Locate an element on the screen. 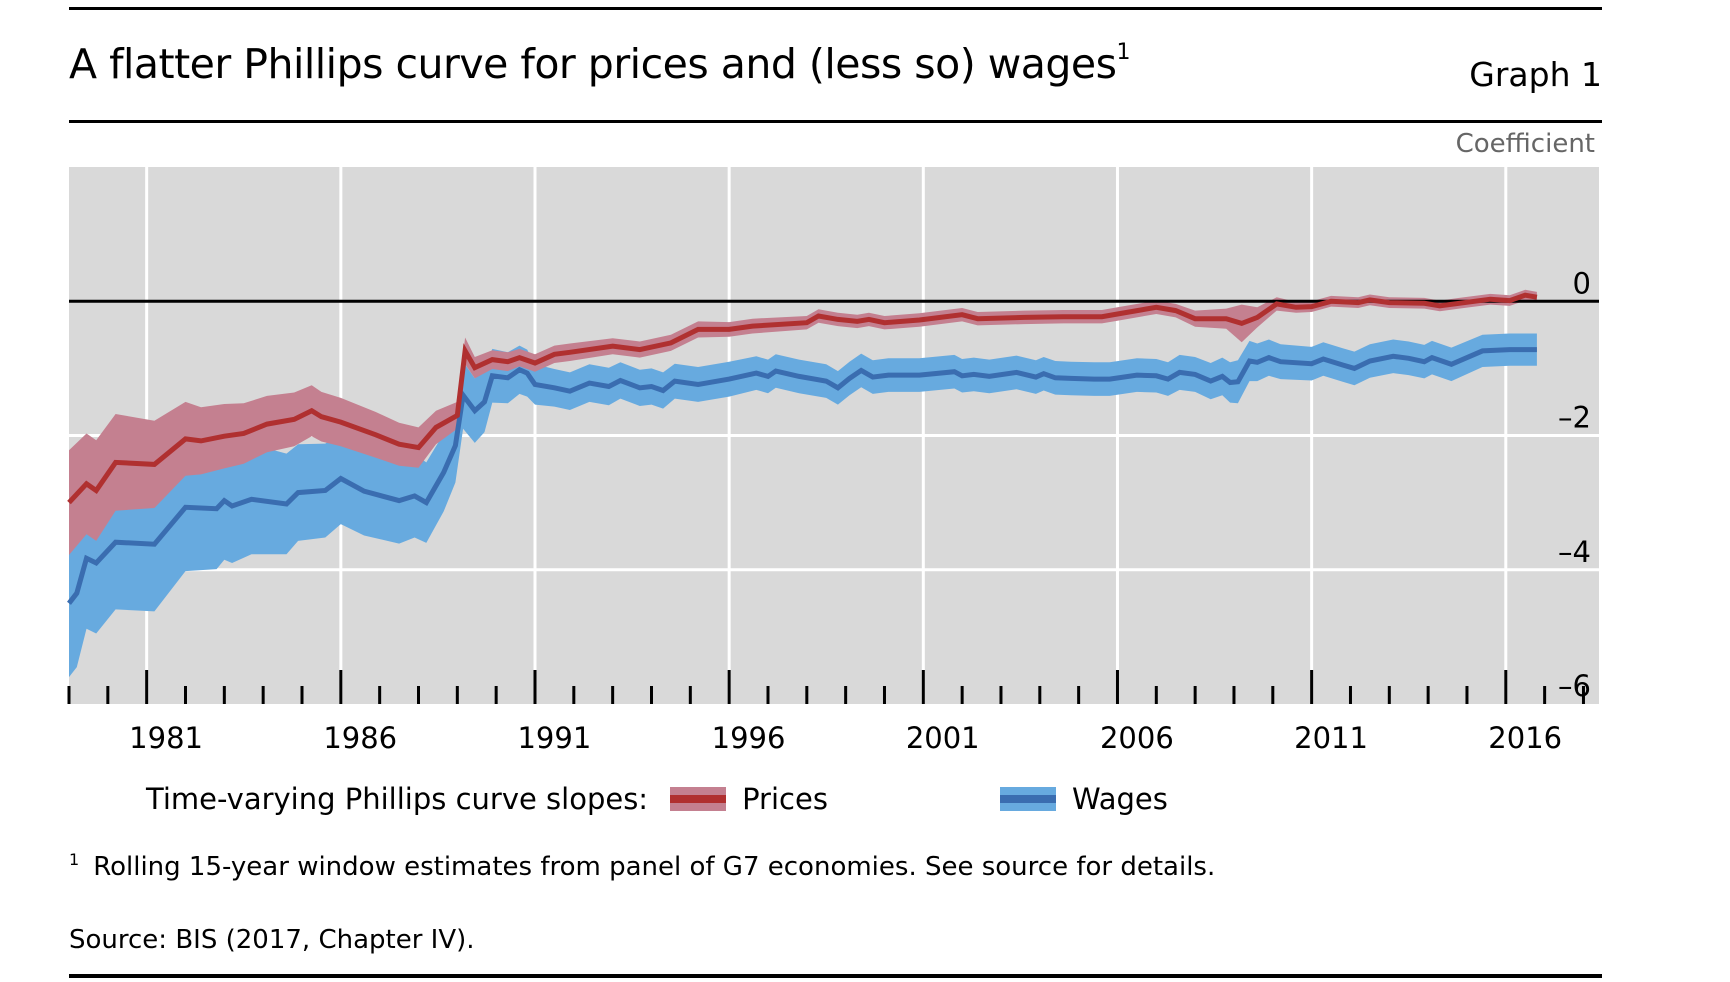 The width and height of the screenshot is (1730, 982). y-axis-tick-labels: 0 –2 –4 –6 is located at coordinates (1574, 484).